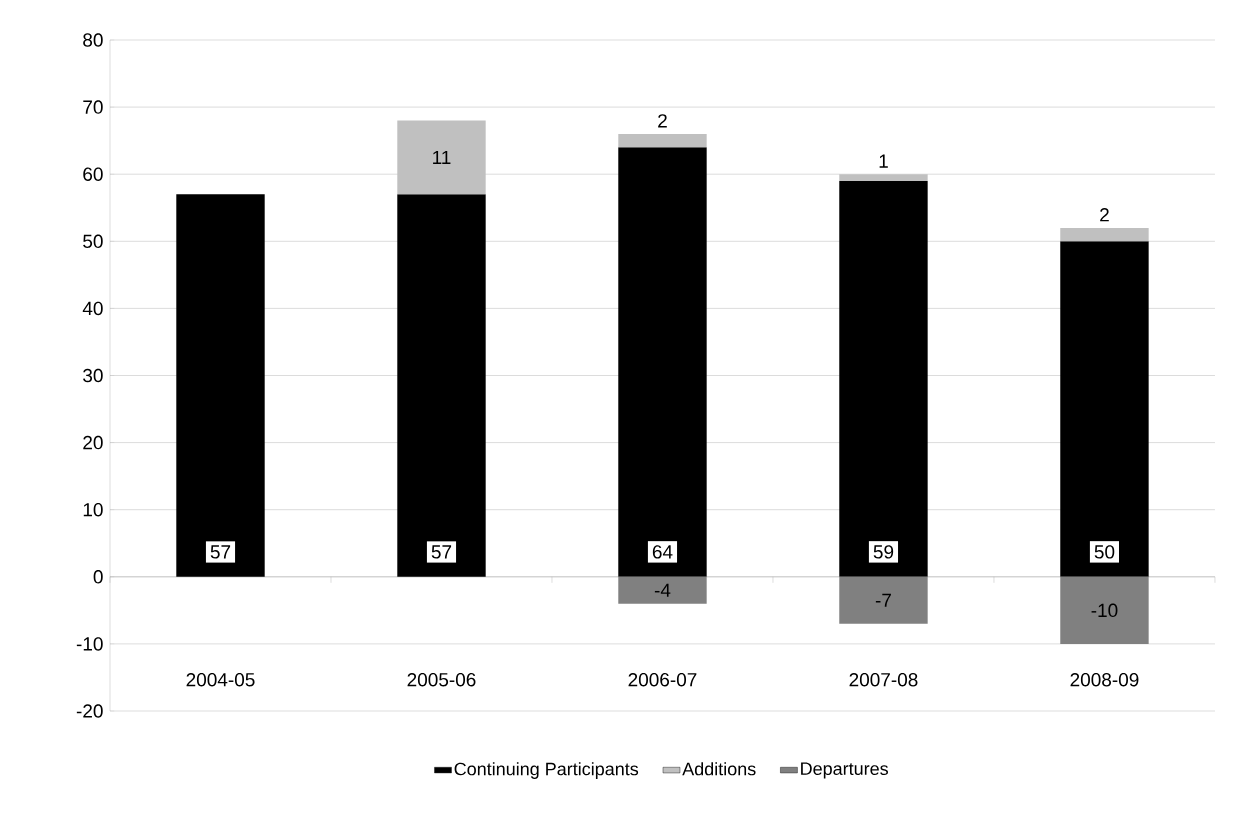  I want to click on legend-label: Departures, so click(844, 770).